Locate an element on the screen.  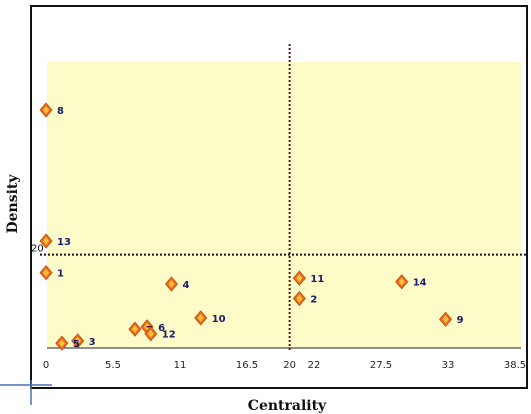
x-tick-label: 20 is located at coordinates (289, 365).